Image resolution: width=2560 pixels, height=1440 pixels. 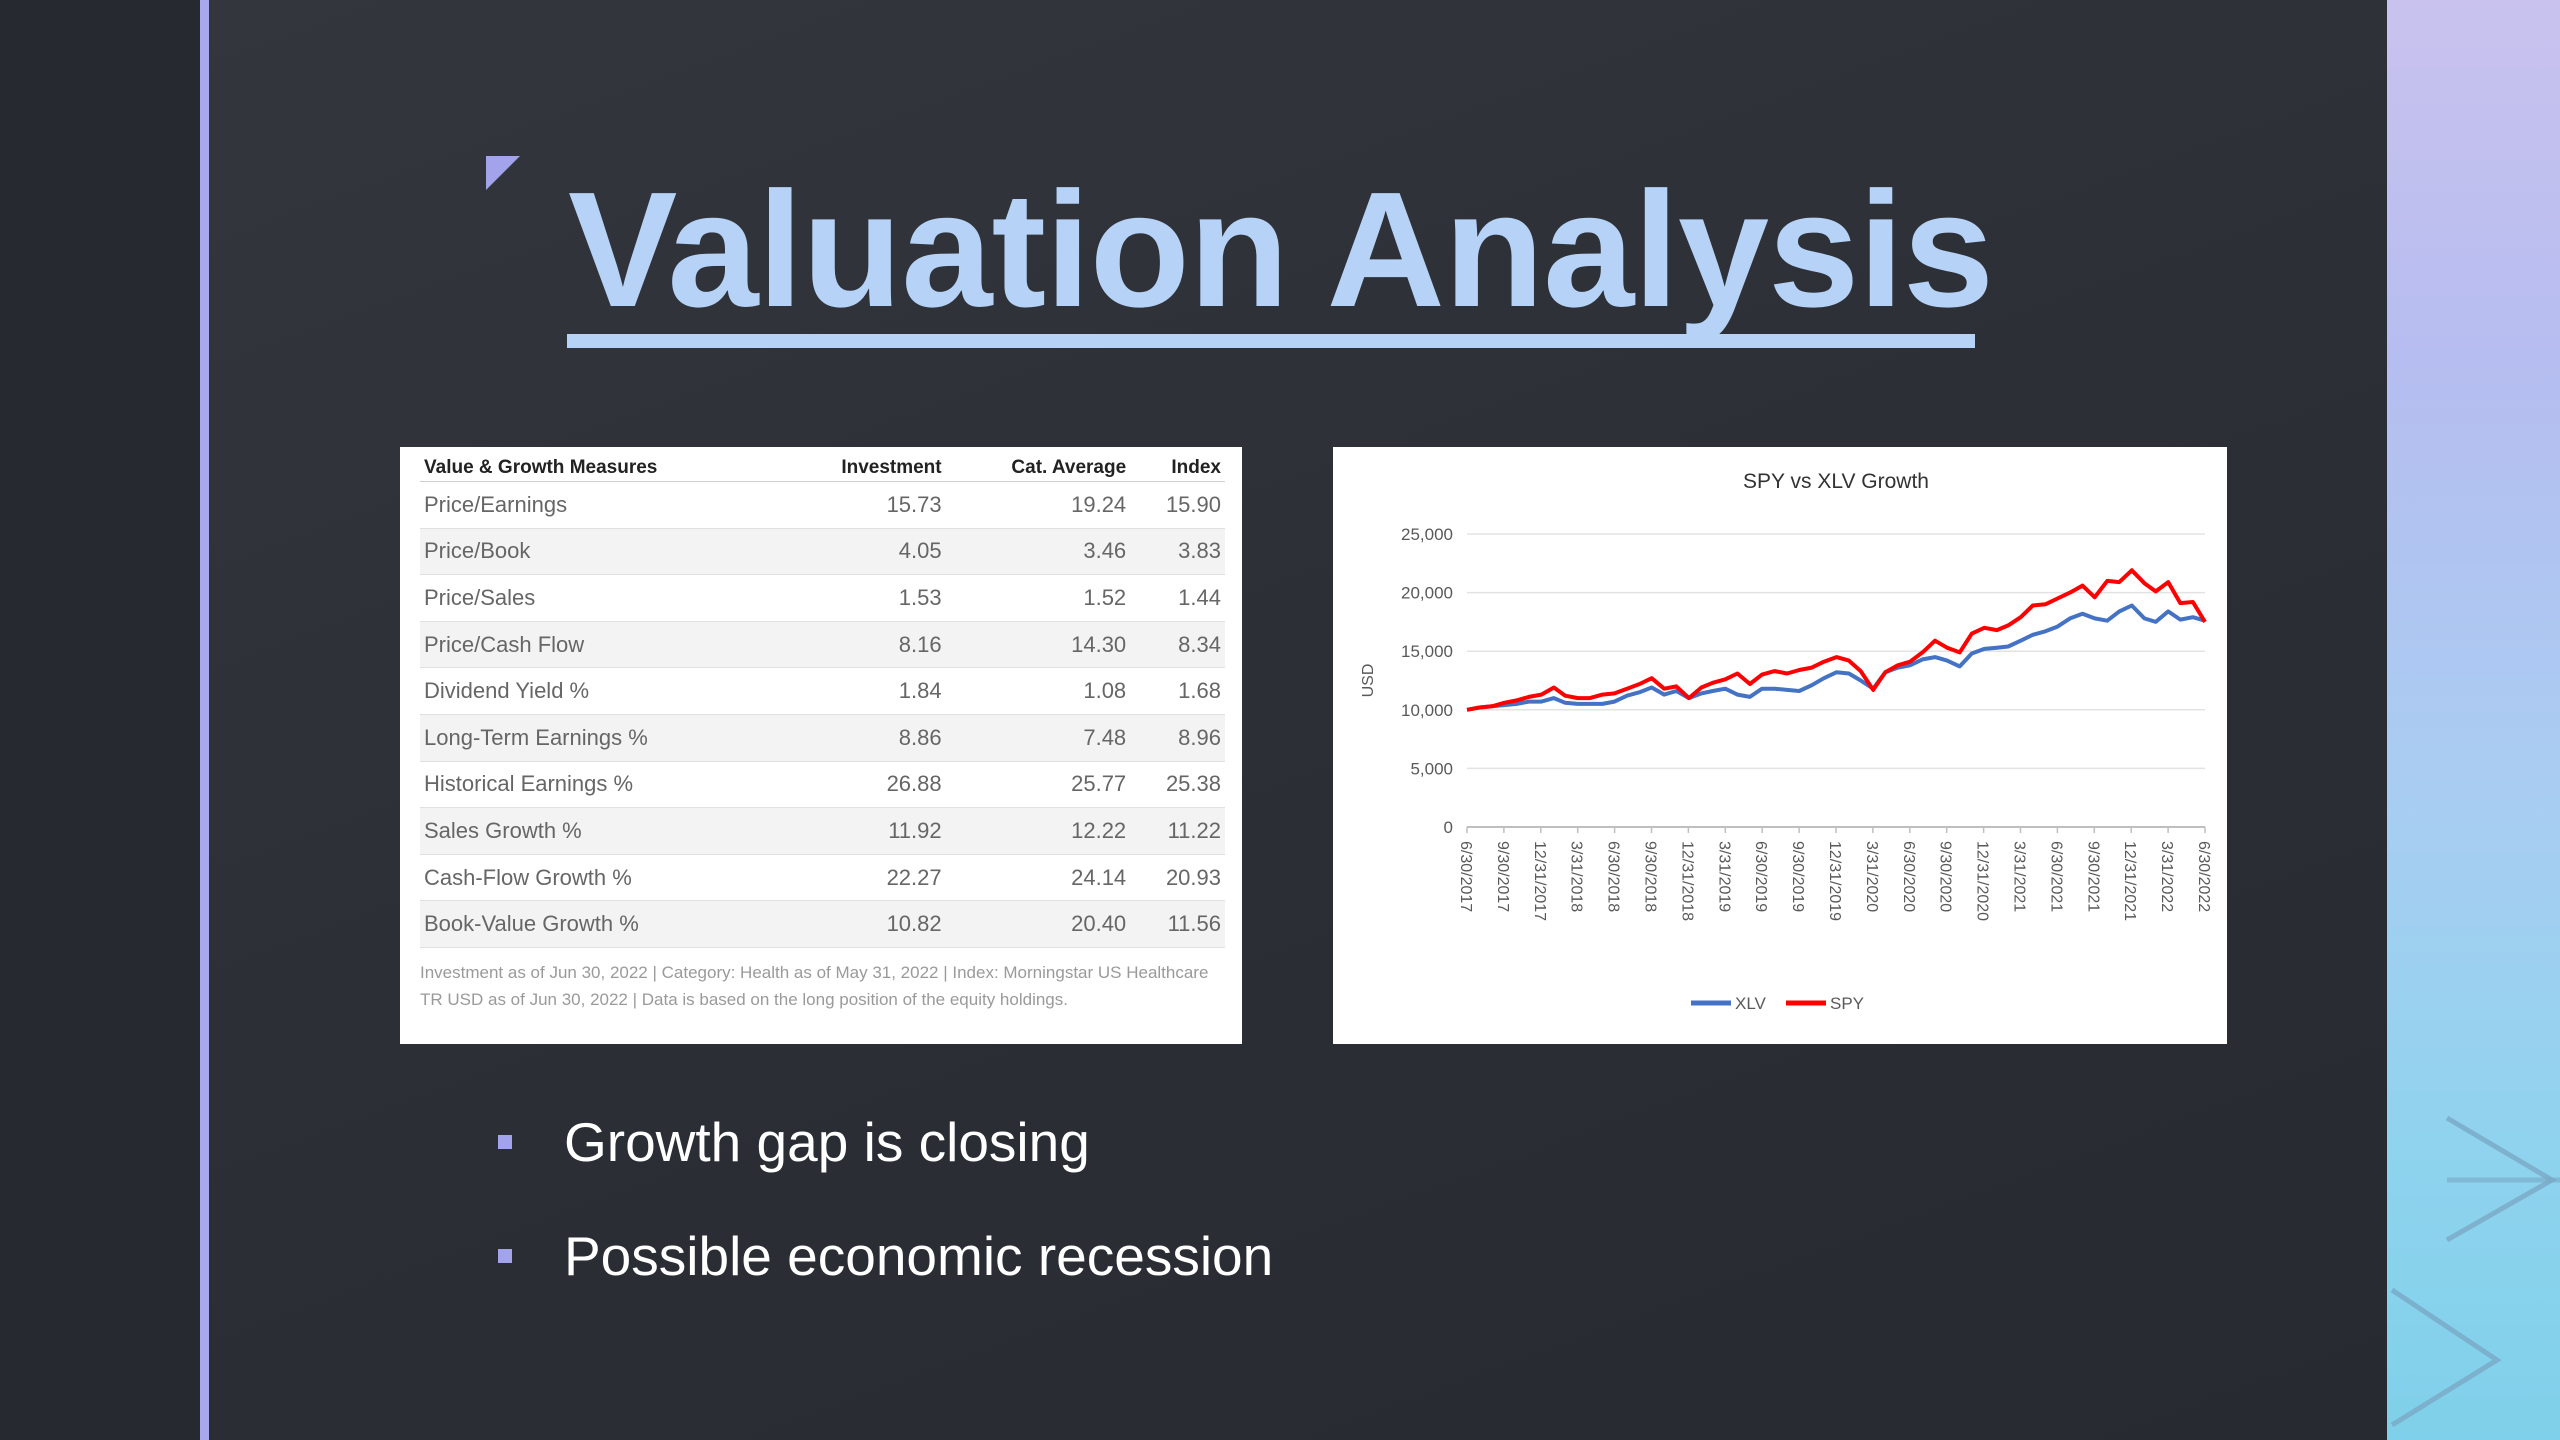 I want to click on x-tick-label: 3/31/2019, so click(x=1723, y=876).